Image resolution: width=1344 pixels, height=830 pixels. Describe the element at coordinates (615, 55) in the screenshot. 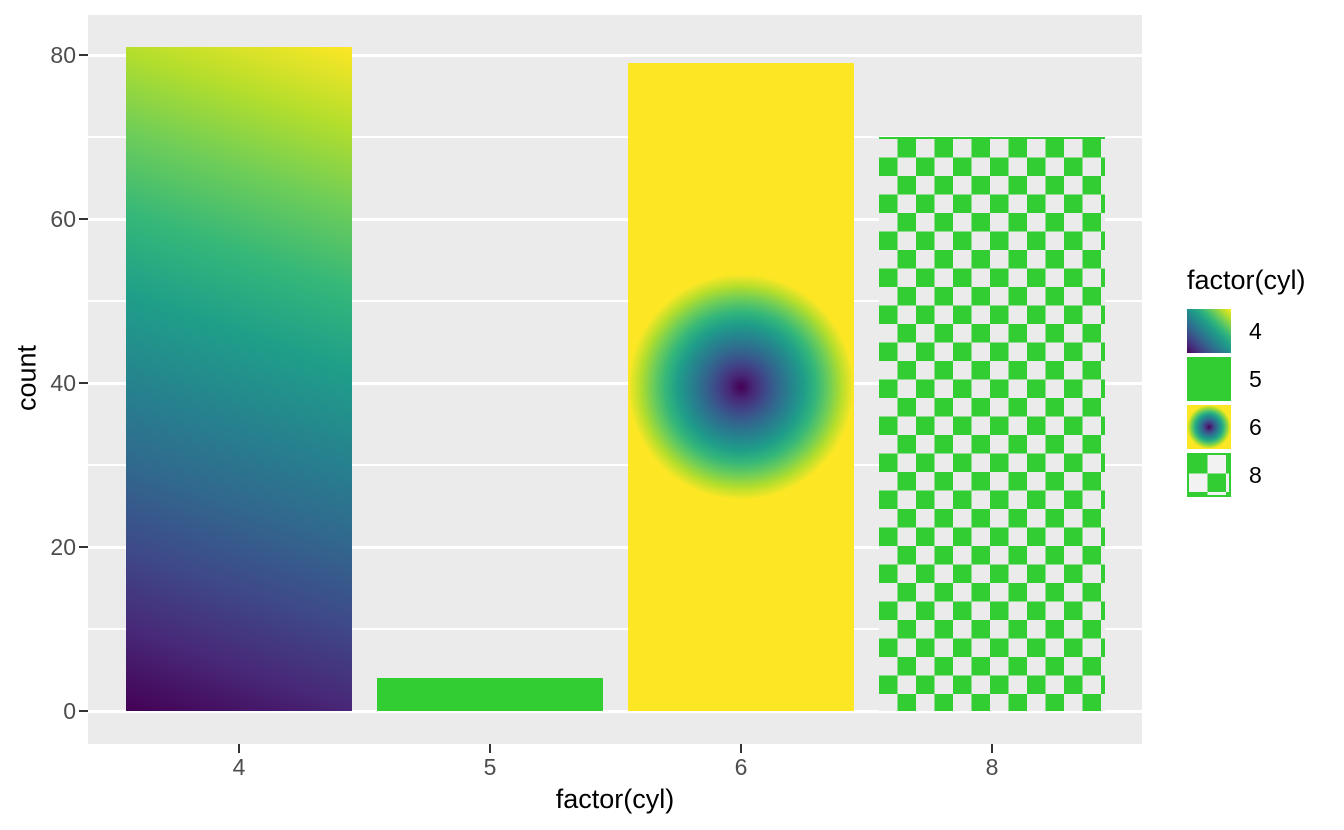

I see `gridline-major-y80` at that location.